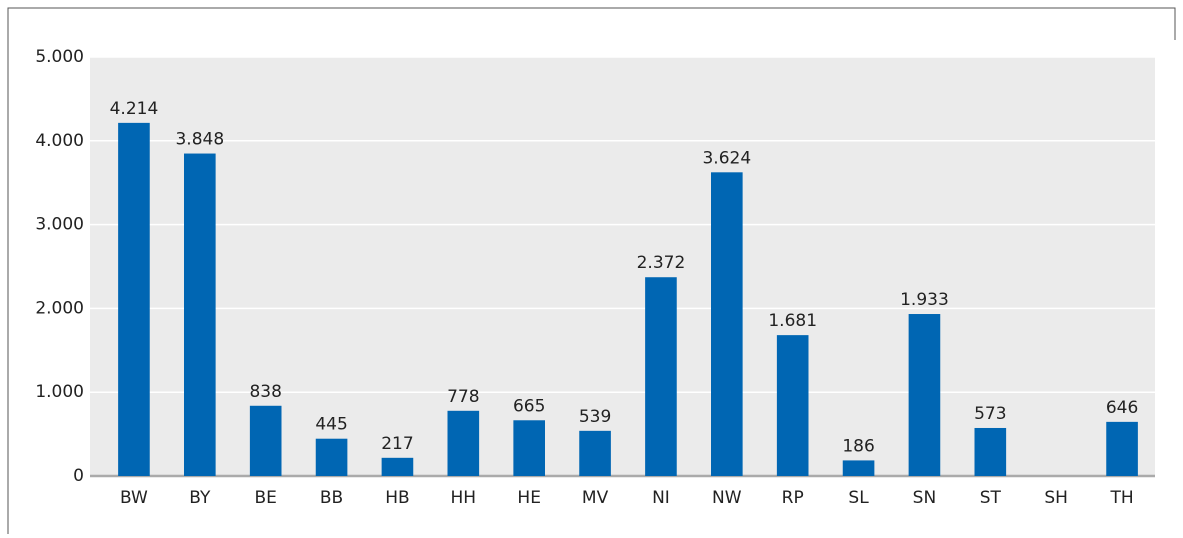  Describe the element at coordinates (265, 498) in the screenshot. I see `x-tick-label: BE` at that location.